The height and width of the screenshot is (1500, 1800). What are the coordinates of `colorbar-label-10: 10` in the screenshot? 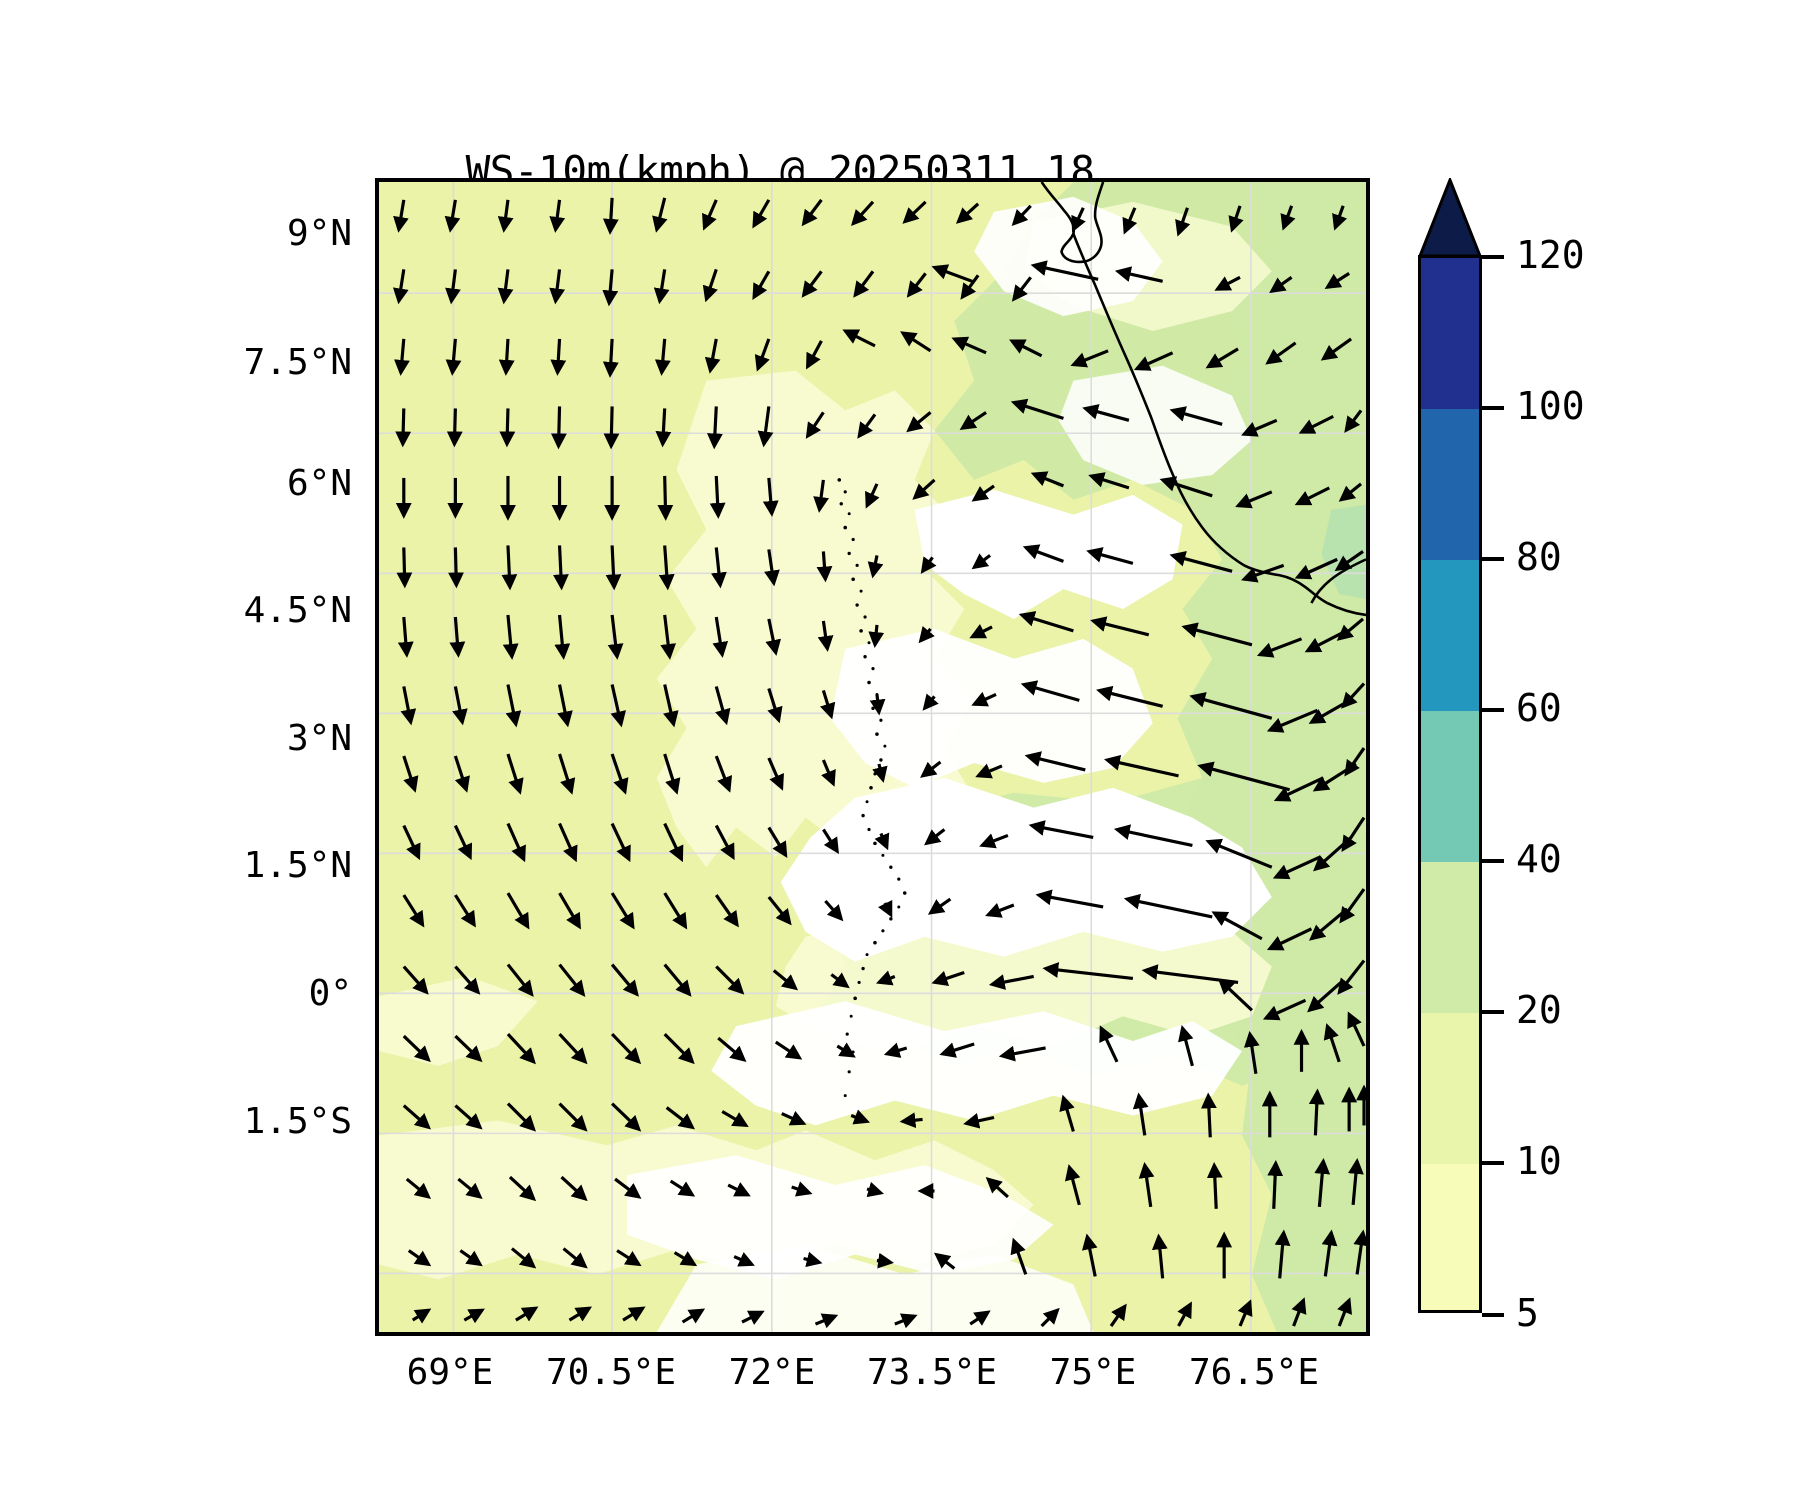 It's located at (1539, 1161).